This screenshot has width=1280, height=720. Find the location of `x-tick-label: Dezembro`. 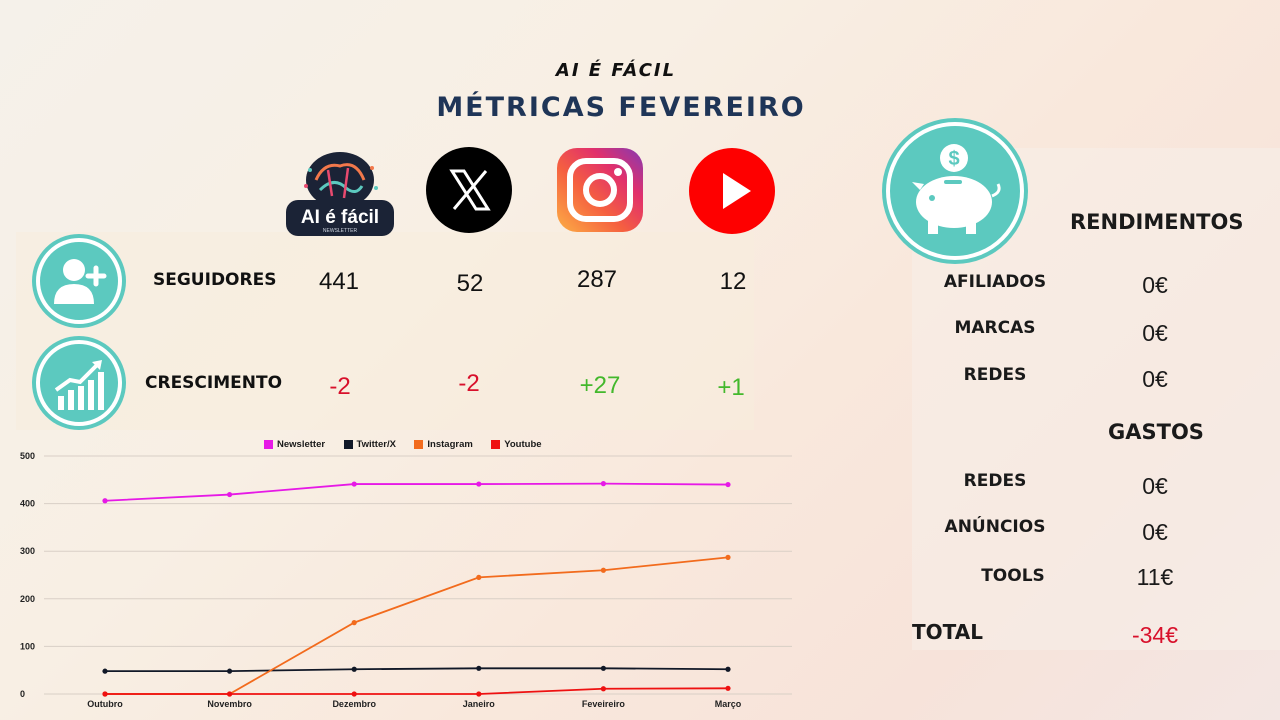

x-tick-label: Dezembro is located at coordinates (354, 704).